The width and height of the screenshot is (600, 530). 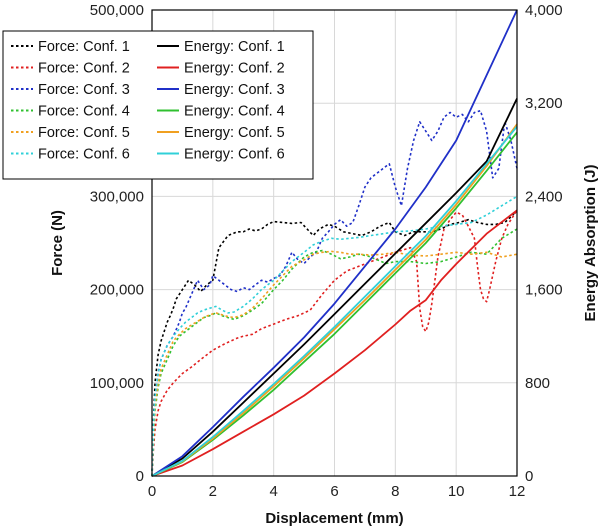 I want to click on left-y-tick-label: 500,000, so click(x=117, y=10).